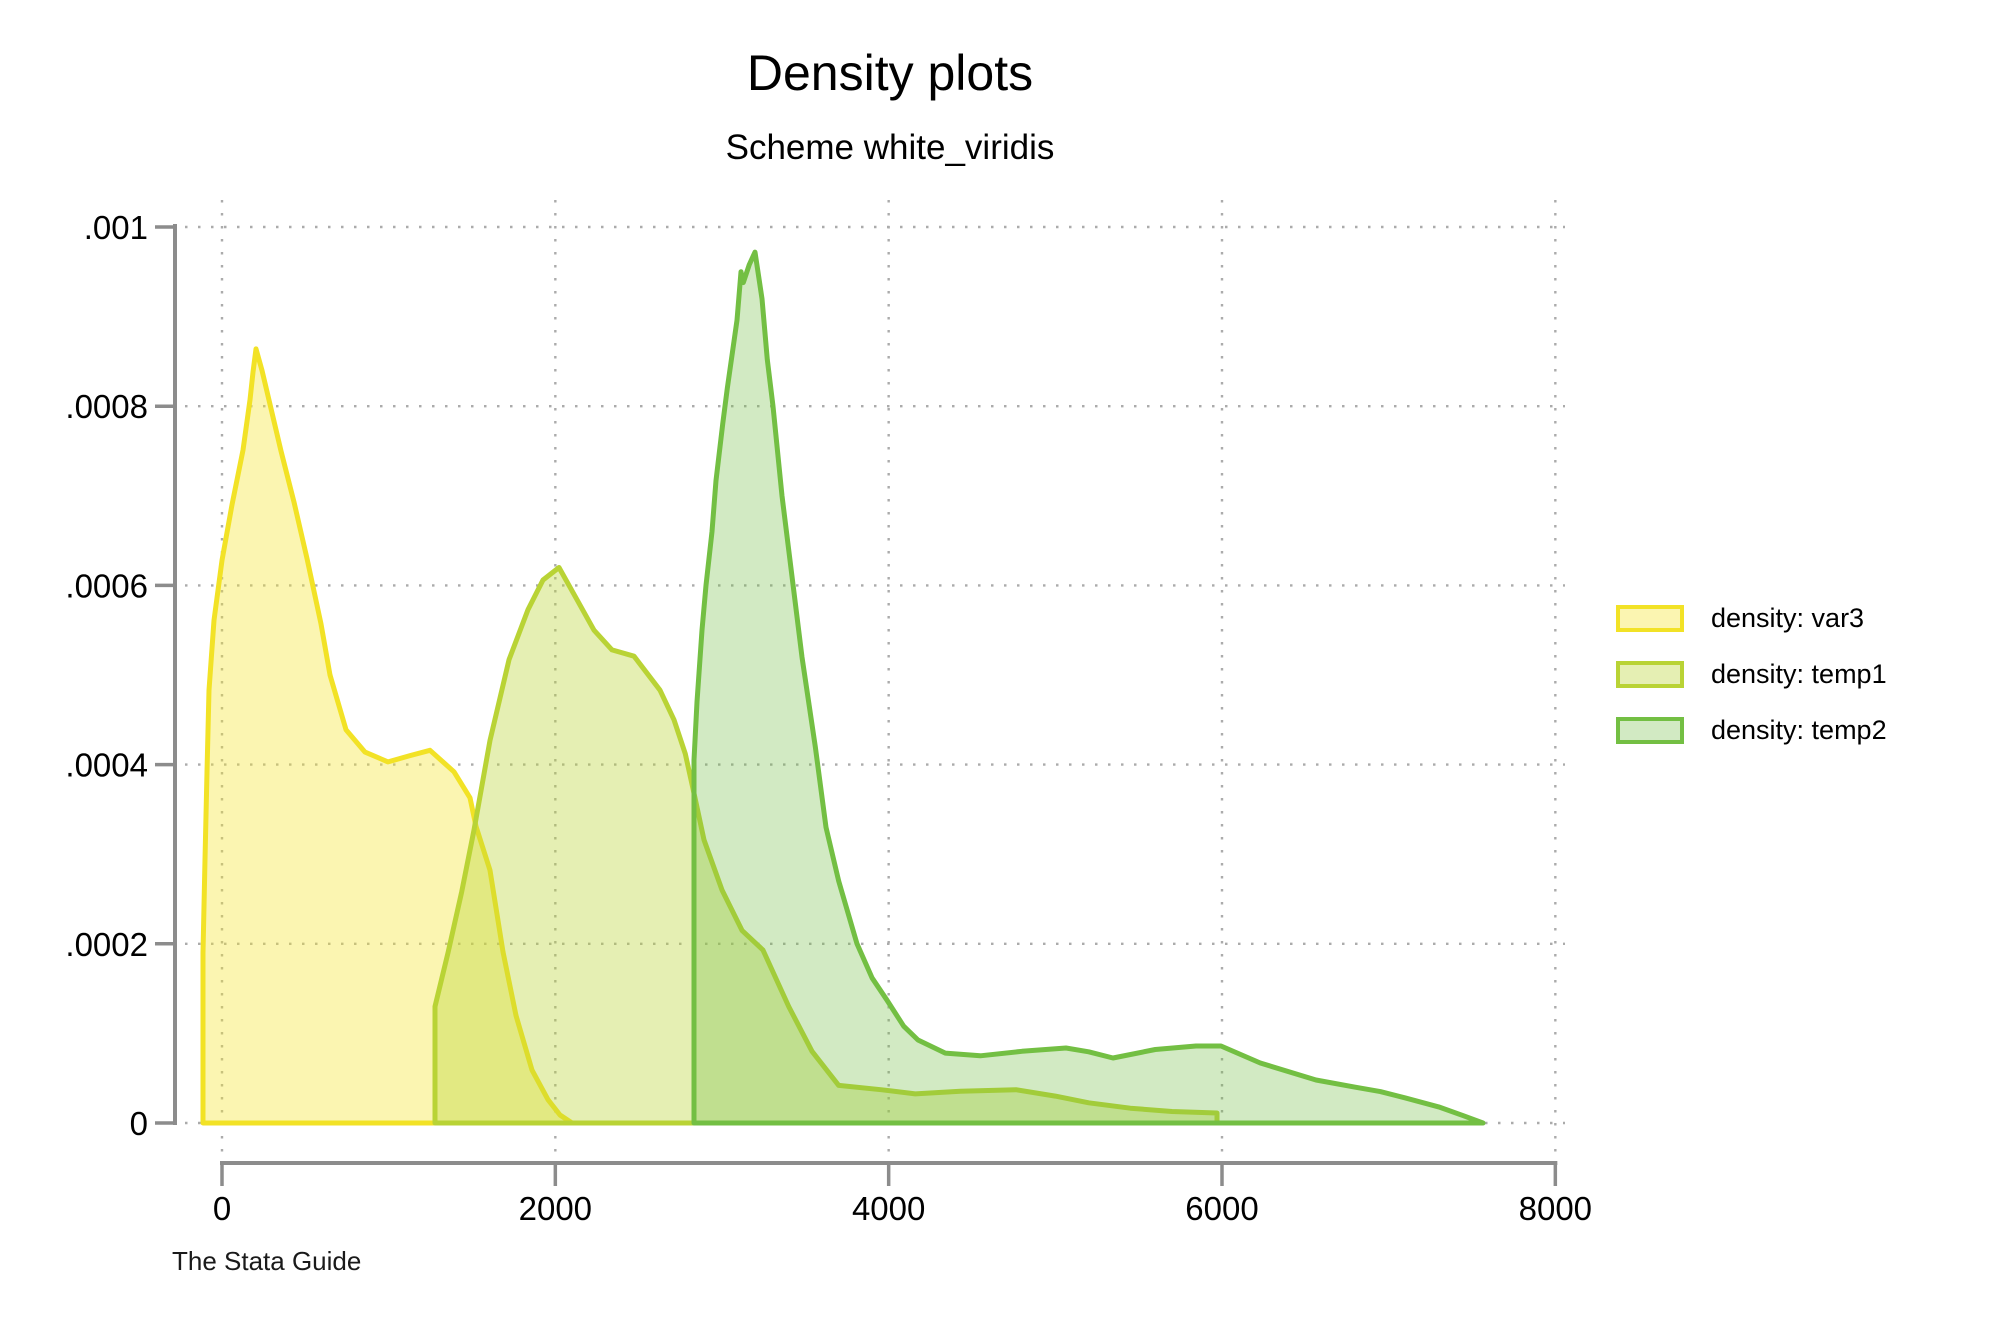 The width and height of the screenshot is (2000, 1333). Describe the element at coordinates (222, 1208) in the screenshot. I see `x-tick-label-0: 0` at that location.